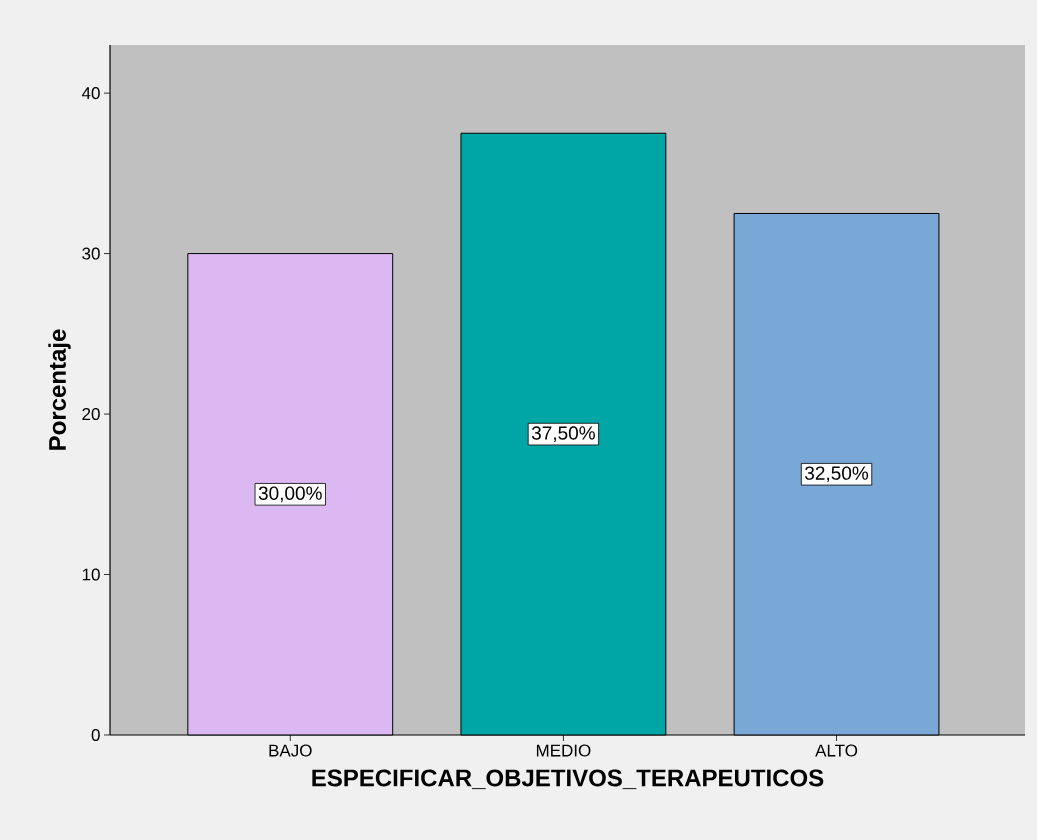 This screenshot has width=1037, height=840. What do you see at coordinates (836, 750) in the screenshot?
I see `x-tick-label: ALTO` at bounding box center [836, 750].